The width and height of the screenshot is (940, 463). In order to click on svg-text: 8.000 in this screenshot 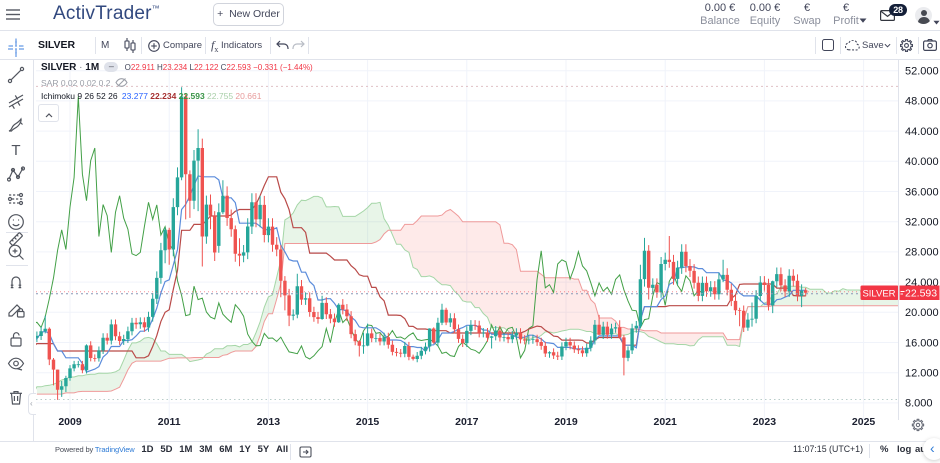, I will do `click(919, 404)`.